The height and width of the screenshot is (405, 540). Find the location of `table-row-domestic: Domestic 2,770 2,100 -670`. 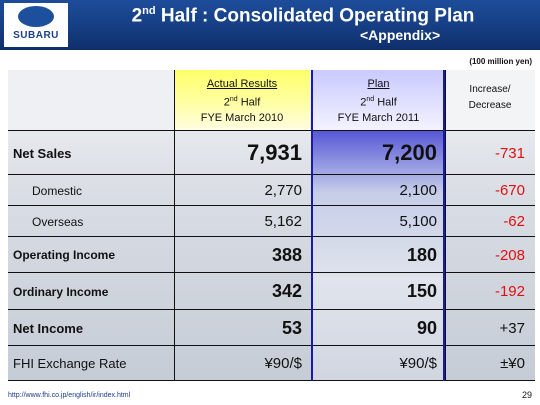

table-row-domestic: Domestic 2,770 2,100 -670 is located at coordinates (271, 190).